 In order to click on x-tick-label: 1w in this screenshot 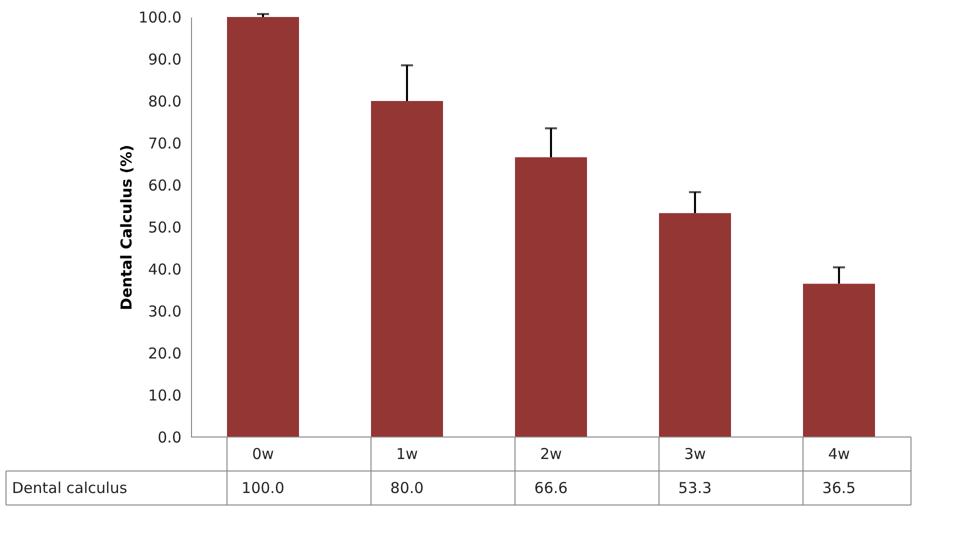, I will do `click(407, 454)`.